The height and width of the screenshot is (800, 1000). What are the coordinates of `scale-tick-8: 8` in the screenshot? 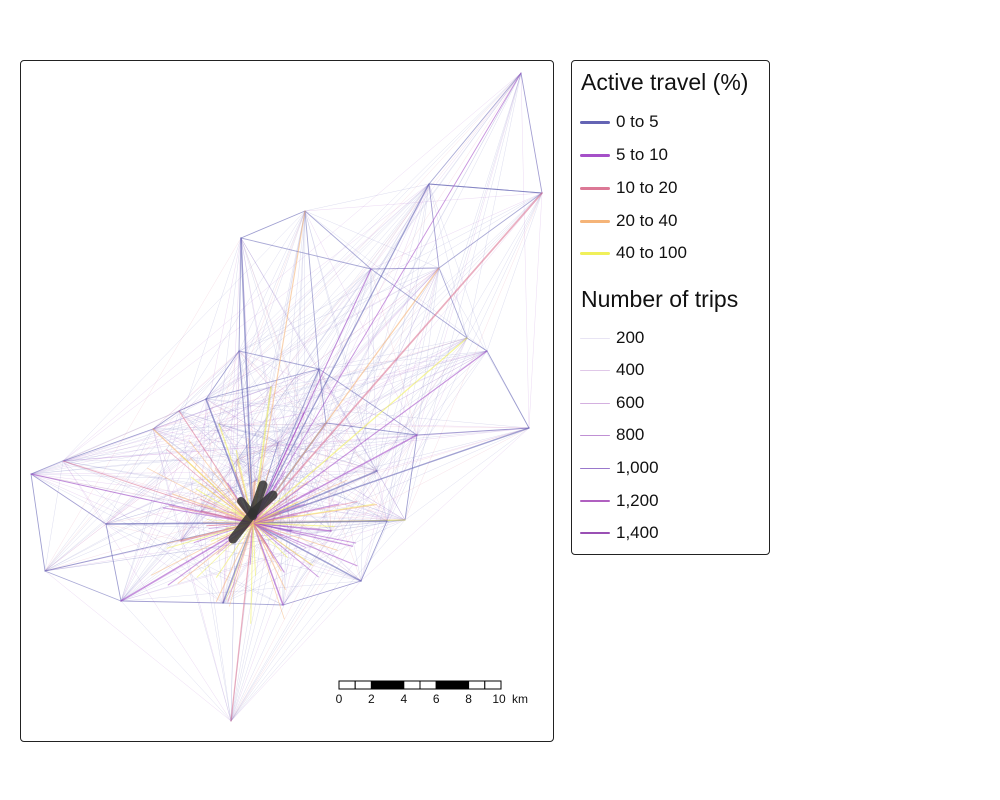 It's located at (468, 699).